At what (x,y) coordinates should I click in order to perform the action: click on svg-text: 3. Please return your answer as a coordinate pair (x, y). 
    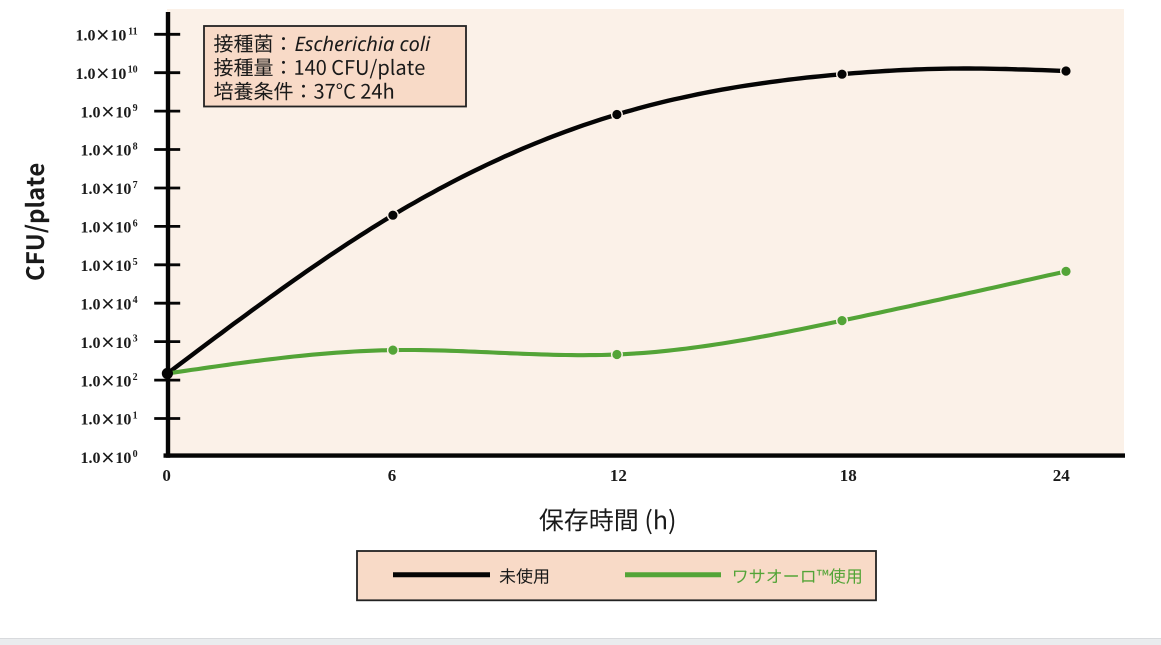
    Looking at the image, I should click on (135, 339).